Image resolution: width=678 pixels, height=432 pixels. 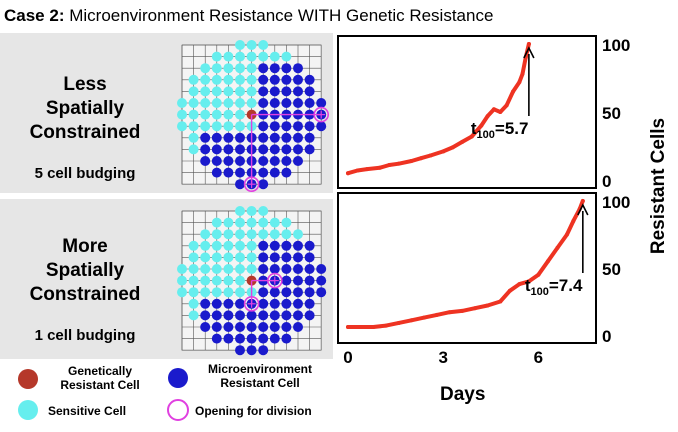 What do you see at coordinates (28, 379) in the screenshot?
I see `genetic-resistant-swatch` at bounding box center [28, 379].